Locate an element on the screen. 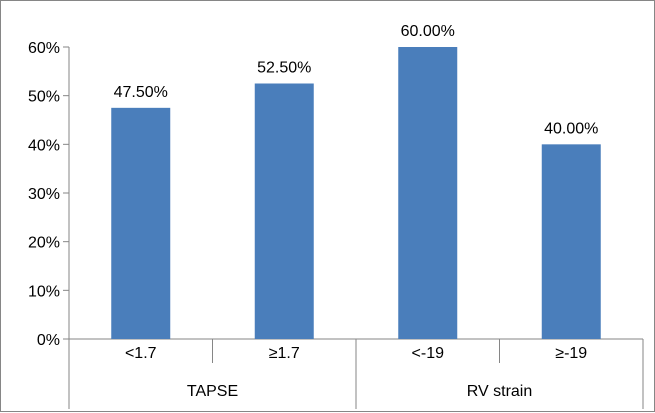 This screenshot has width=655, height=413. data-label: 40.00% is located at coordinates (571, 128).